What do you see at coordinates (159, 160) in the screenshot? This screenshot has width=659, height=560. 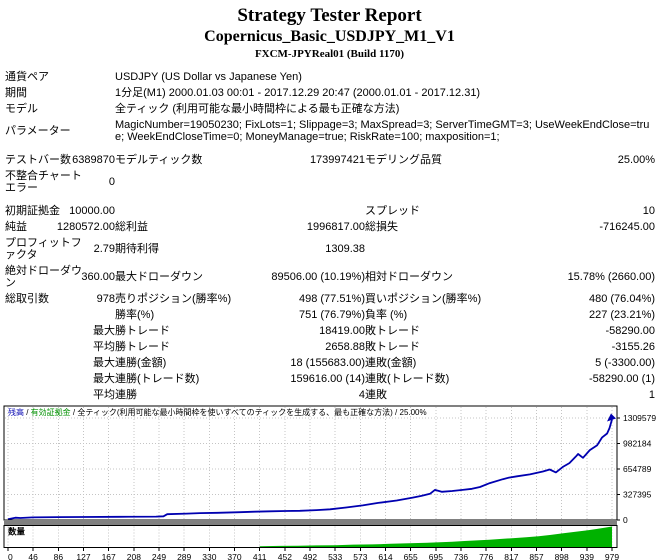 I see `stat-label: モデルティック数` at bounding box center [159, 160].